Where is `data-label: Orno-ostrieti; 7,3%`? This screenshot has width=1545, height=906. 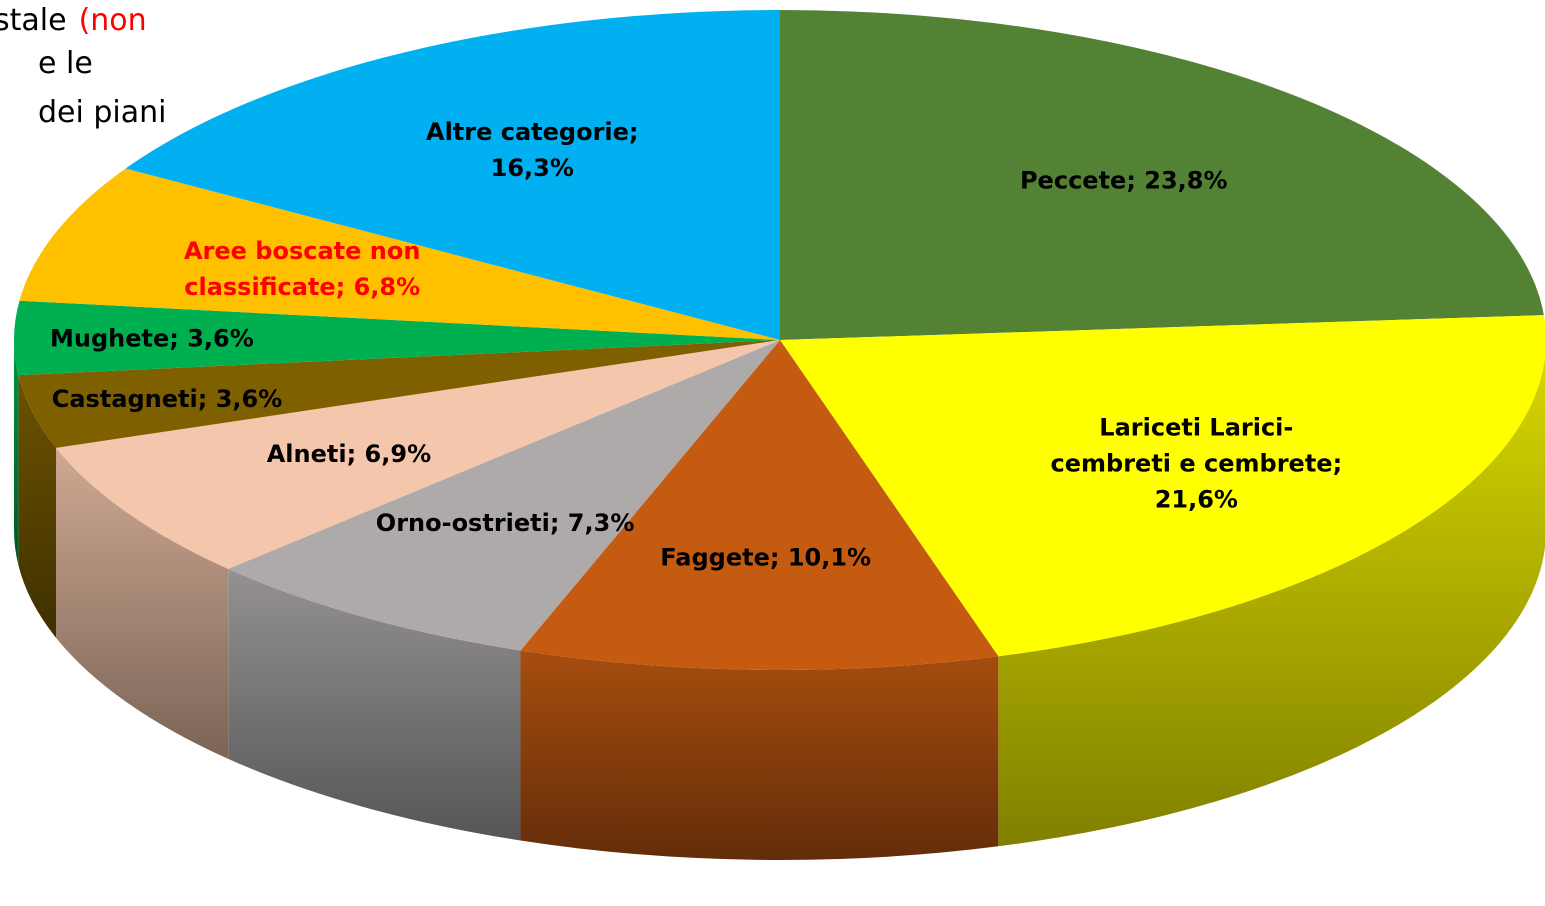
data-label: Orno-ostrieti; 7,3% is located at coordinates (505, 523).